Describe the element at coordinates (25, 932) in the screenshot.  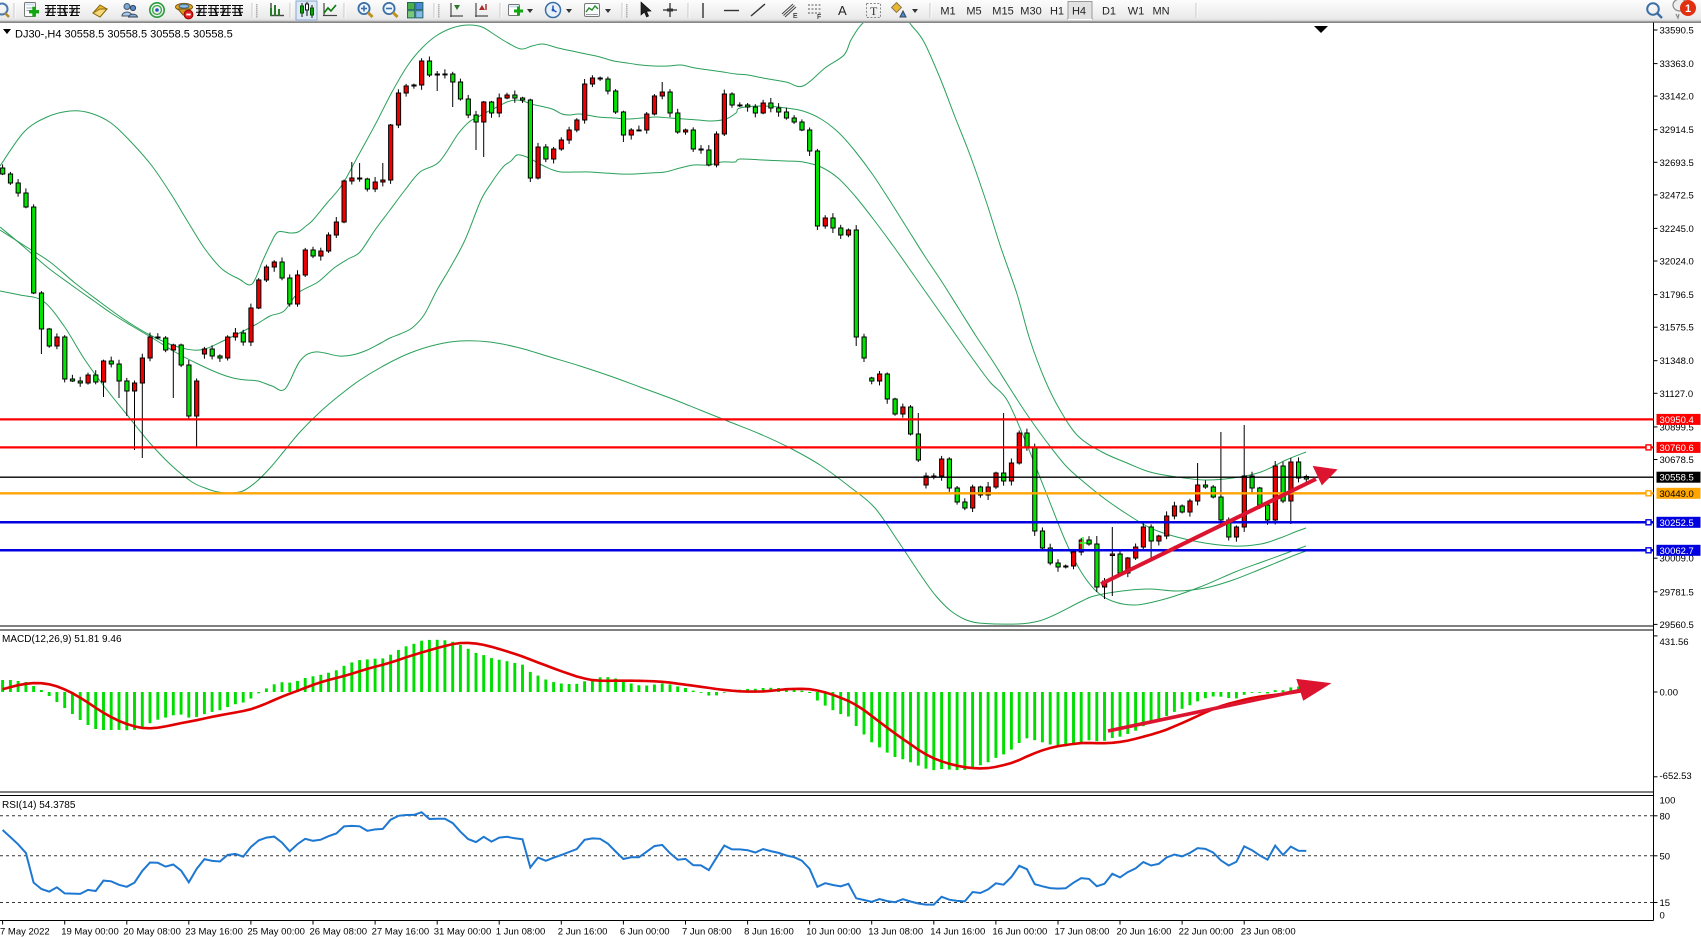
I see `svg-text: 7 May 2022` at that location.